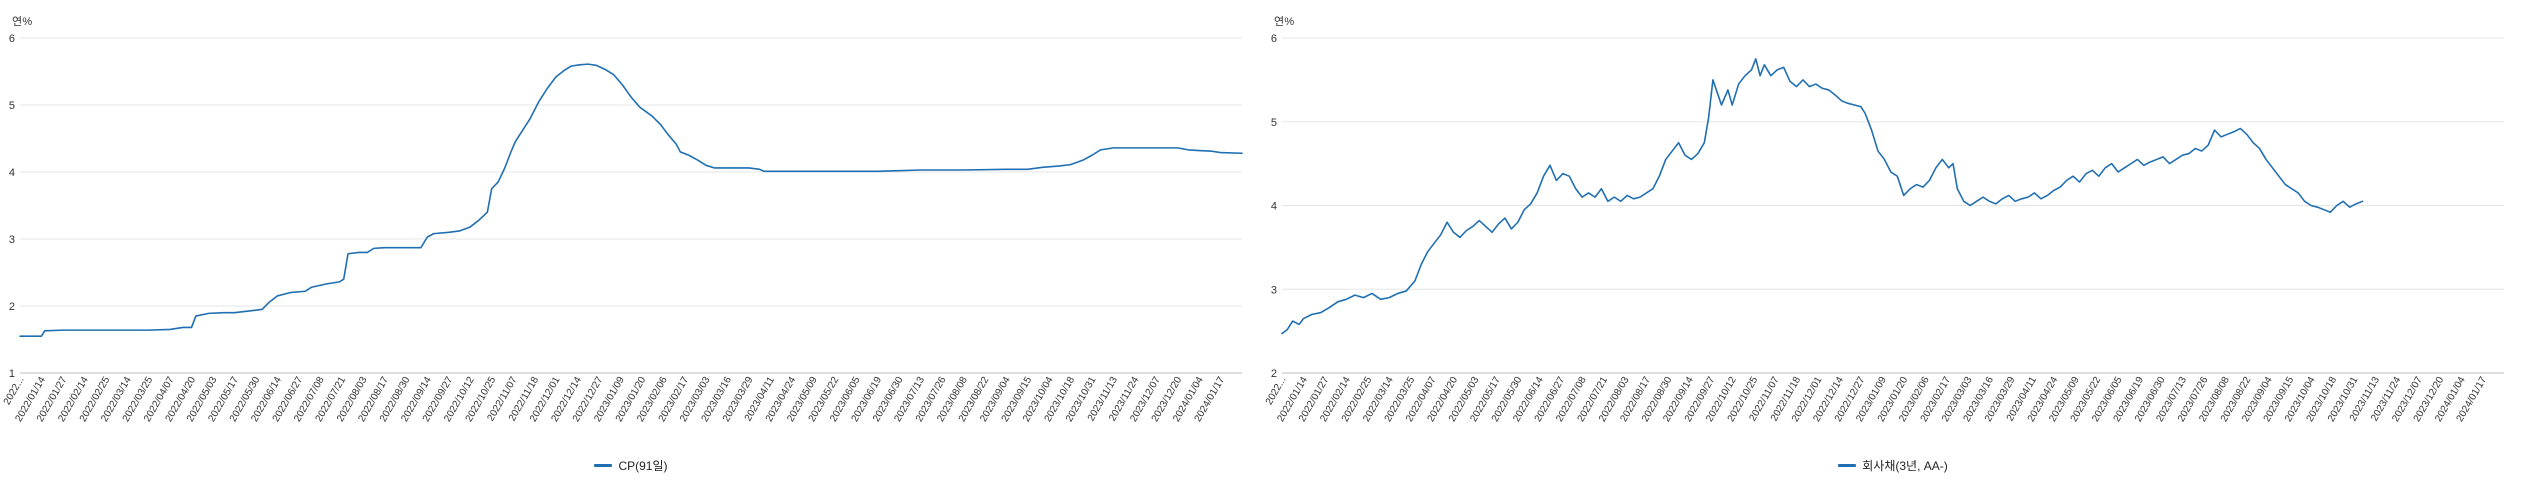 The width and height of the screenshot is (2524, 500). I want to click on legend-right: 회사채(3년, AA-), so click(1893, 465).